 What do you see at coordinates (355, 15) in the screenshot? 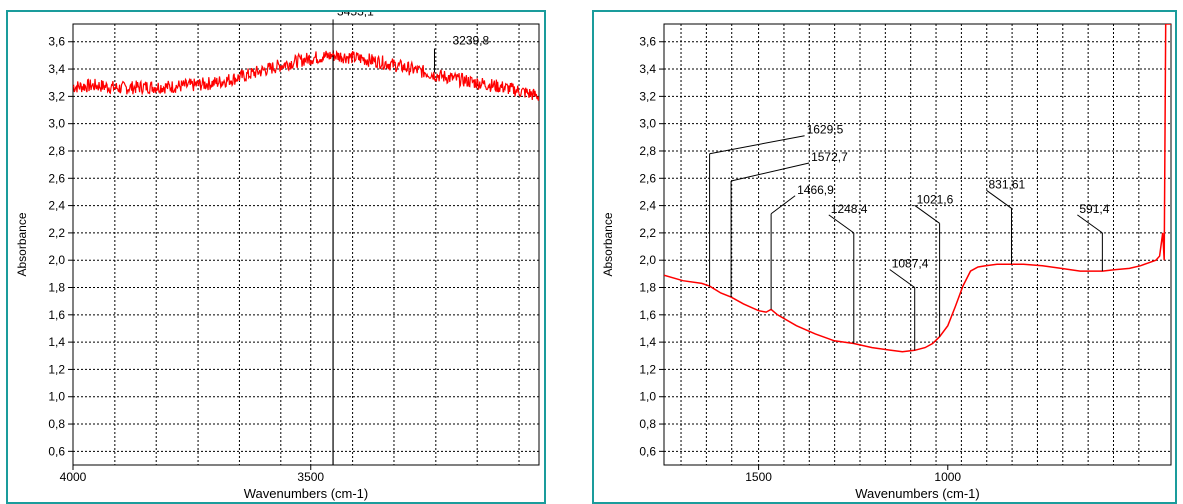
I see `annotation-label: 3453,1` at bounding box center [355, 15].